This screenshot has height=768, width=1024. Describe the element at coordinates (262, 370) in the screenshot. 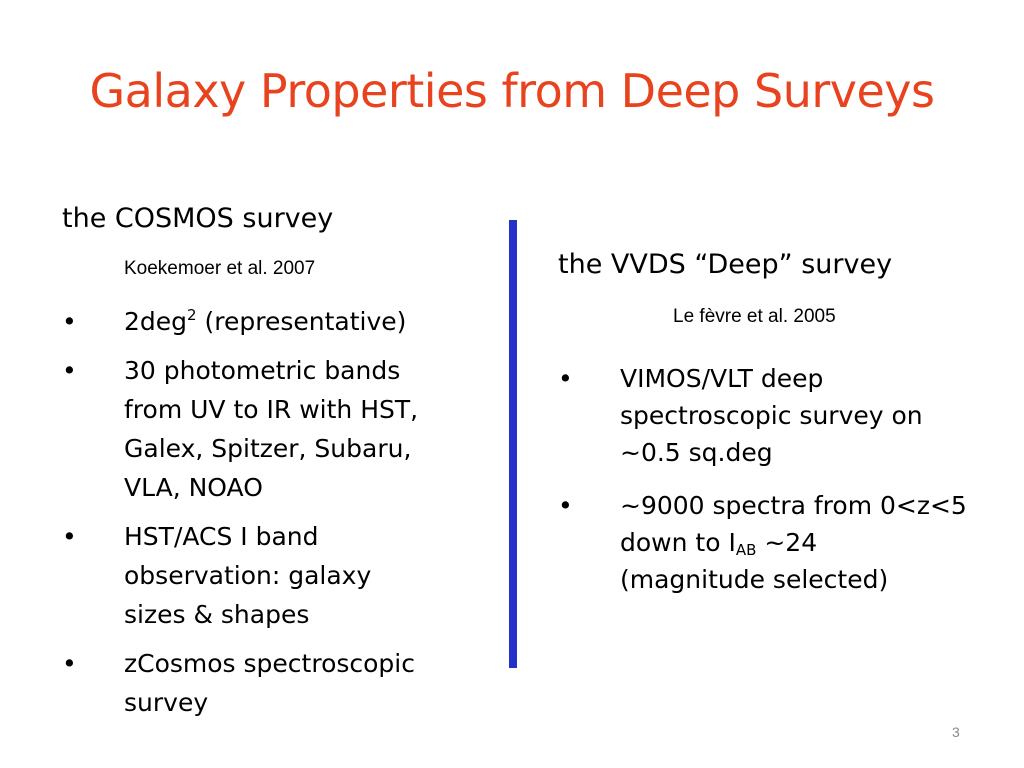

I see `bullet-line: 30 photometric bands` at that location.